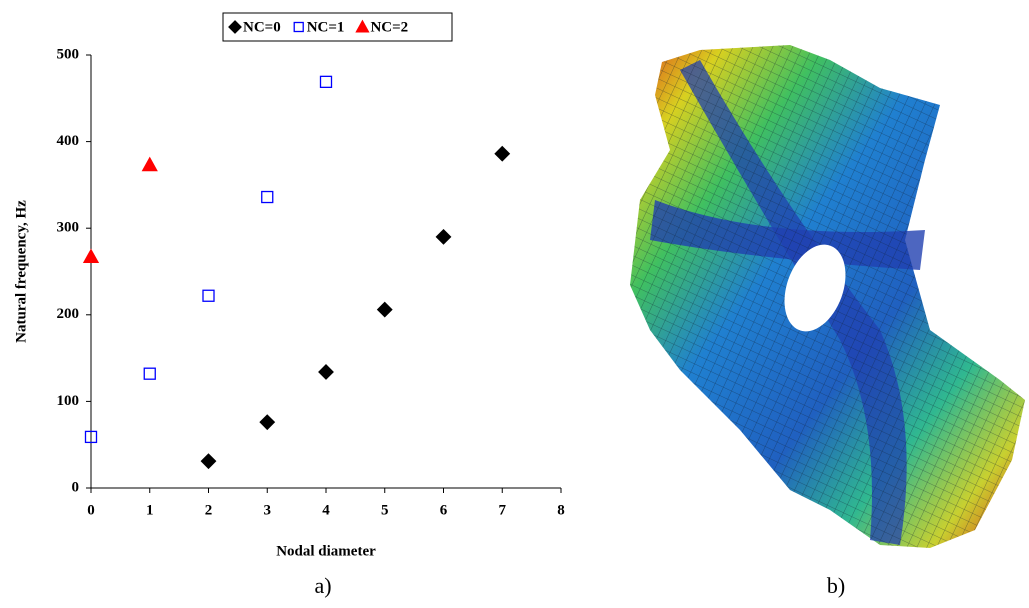  What do you see at coordinates (76, 487) in the screenshot?
I see `y-tick-label: 0` at bounding box center [76, 487].